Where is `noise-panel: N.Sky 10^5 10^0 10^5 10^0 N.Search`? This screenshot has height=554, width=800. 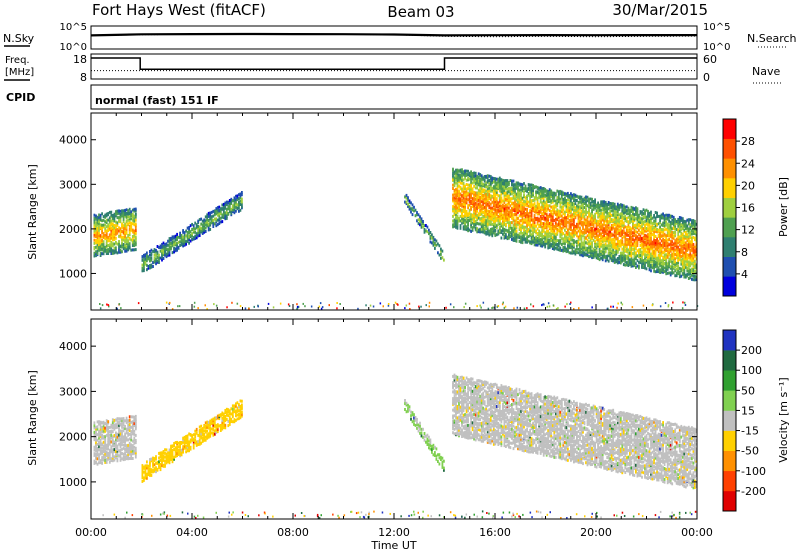
noise-panel: N.Sky 10^5 10^0 10^5 10^0 N.Search is located at coordinates (400, 37).